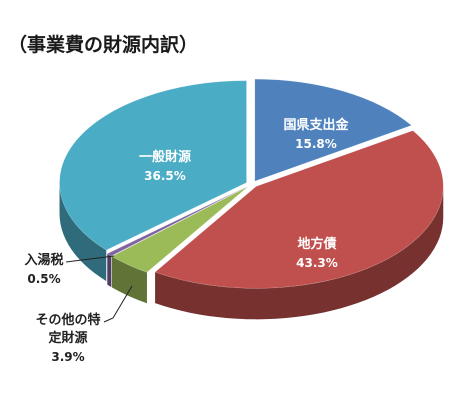 The image size is (462, 408). I want to click on pie-slice-4-value-label: 0.5%, so click(43, 279).